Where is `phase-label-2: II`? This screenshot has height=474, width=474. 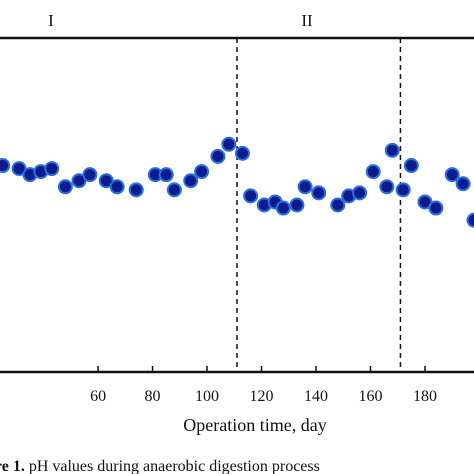 phase-label-2: II is located at coordinates (307, 20).